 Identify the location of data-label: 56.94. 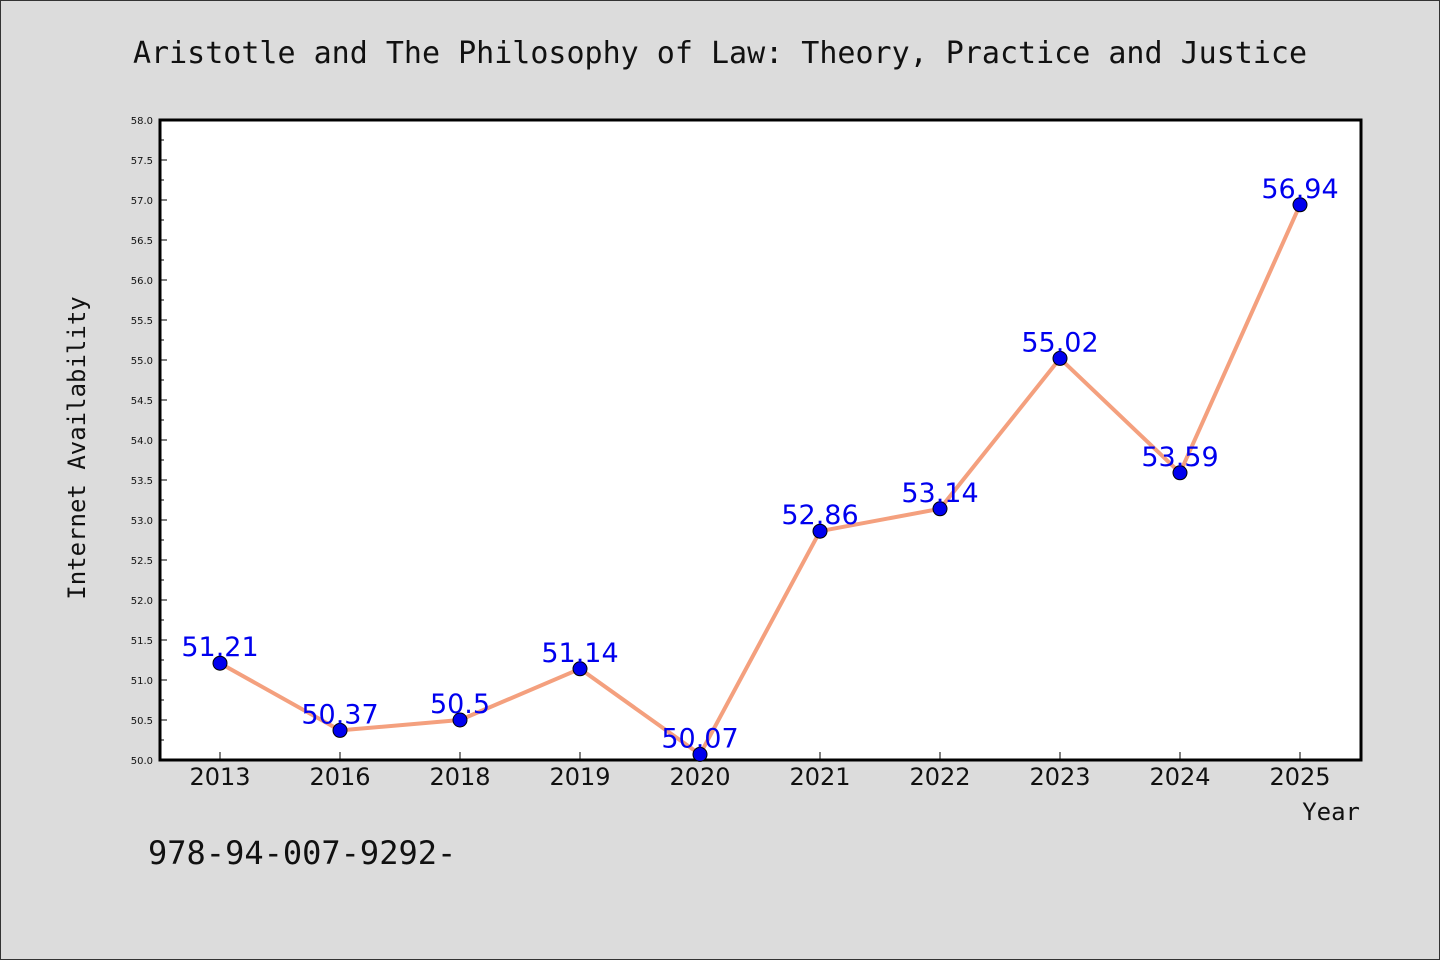
(1299, 189).